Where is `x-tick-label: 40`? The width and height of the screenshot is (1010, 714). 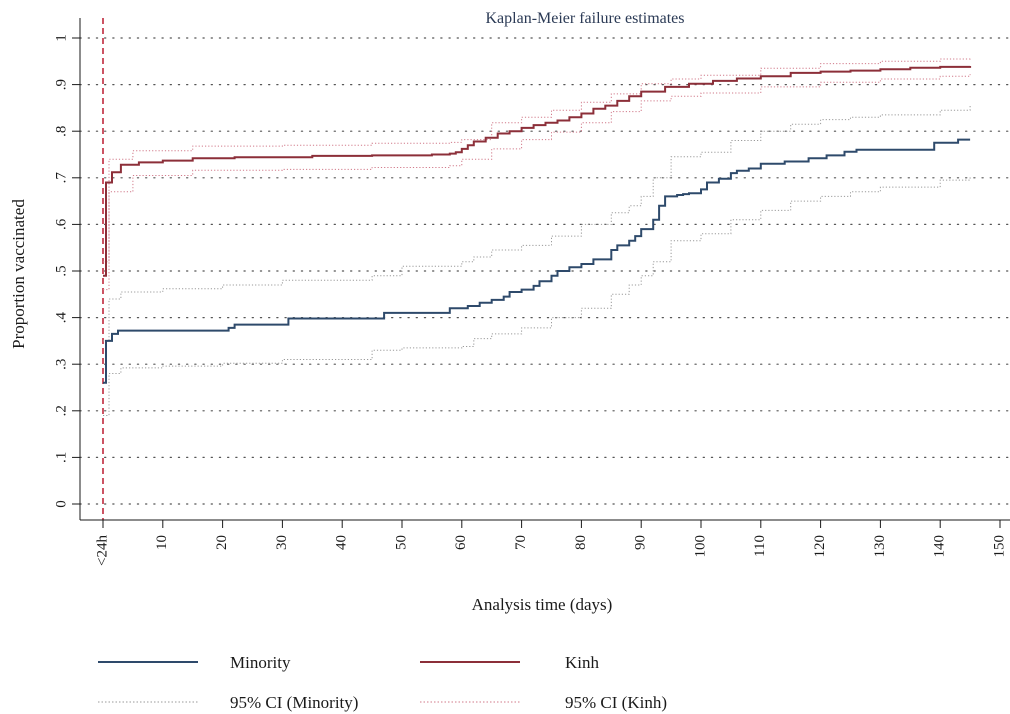 x-tick-label: 40 is located at coordinates (342, 542).